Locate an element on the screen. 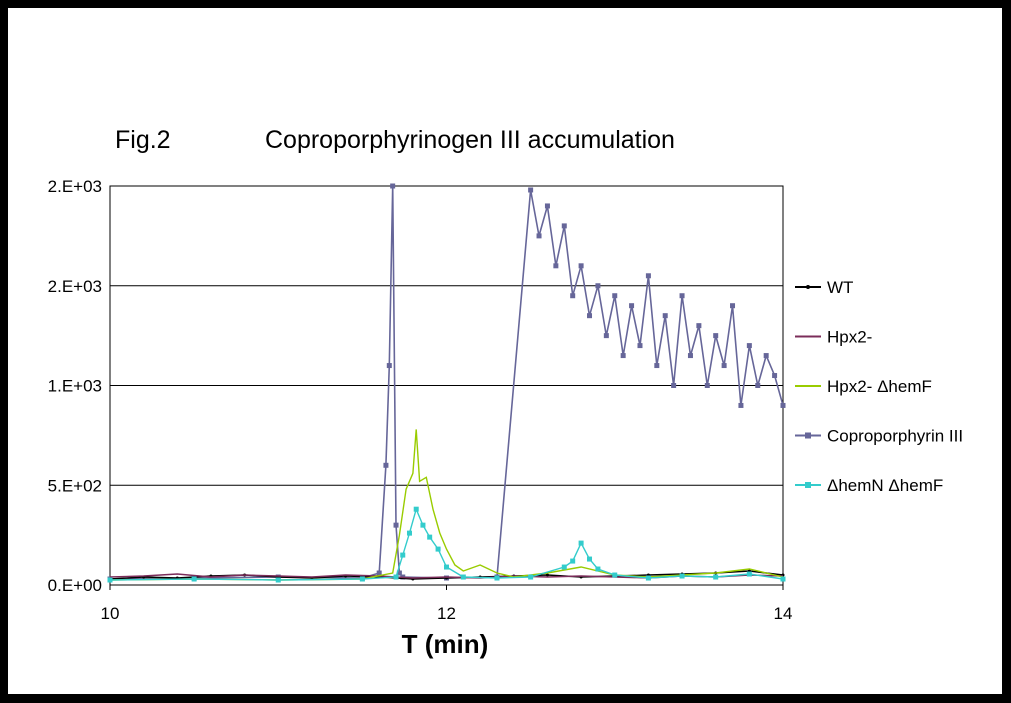 The width and height of the screenshot is (1011, 703). legend-item: Coproporphyrin III is located at coordinates (879, 436).